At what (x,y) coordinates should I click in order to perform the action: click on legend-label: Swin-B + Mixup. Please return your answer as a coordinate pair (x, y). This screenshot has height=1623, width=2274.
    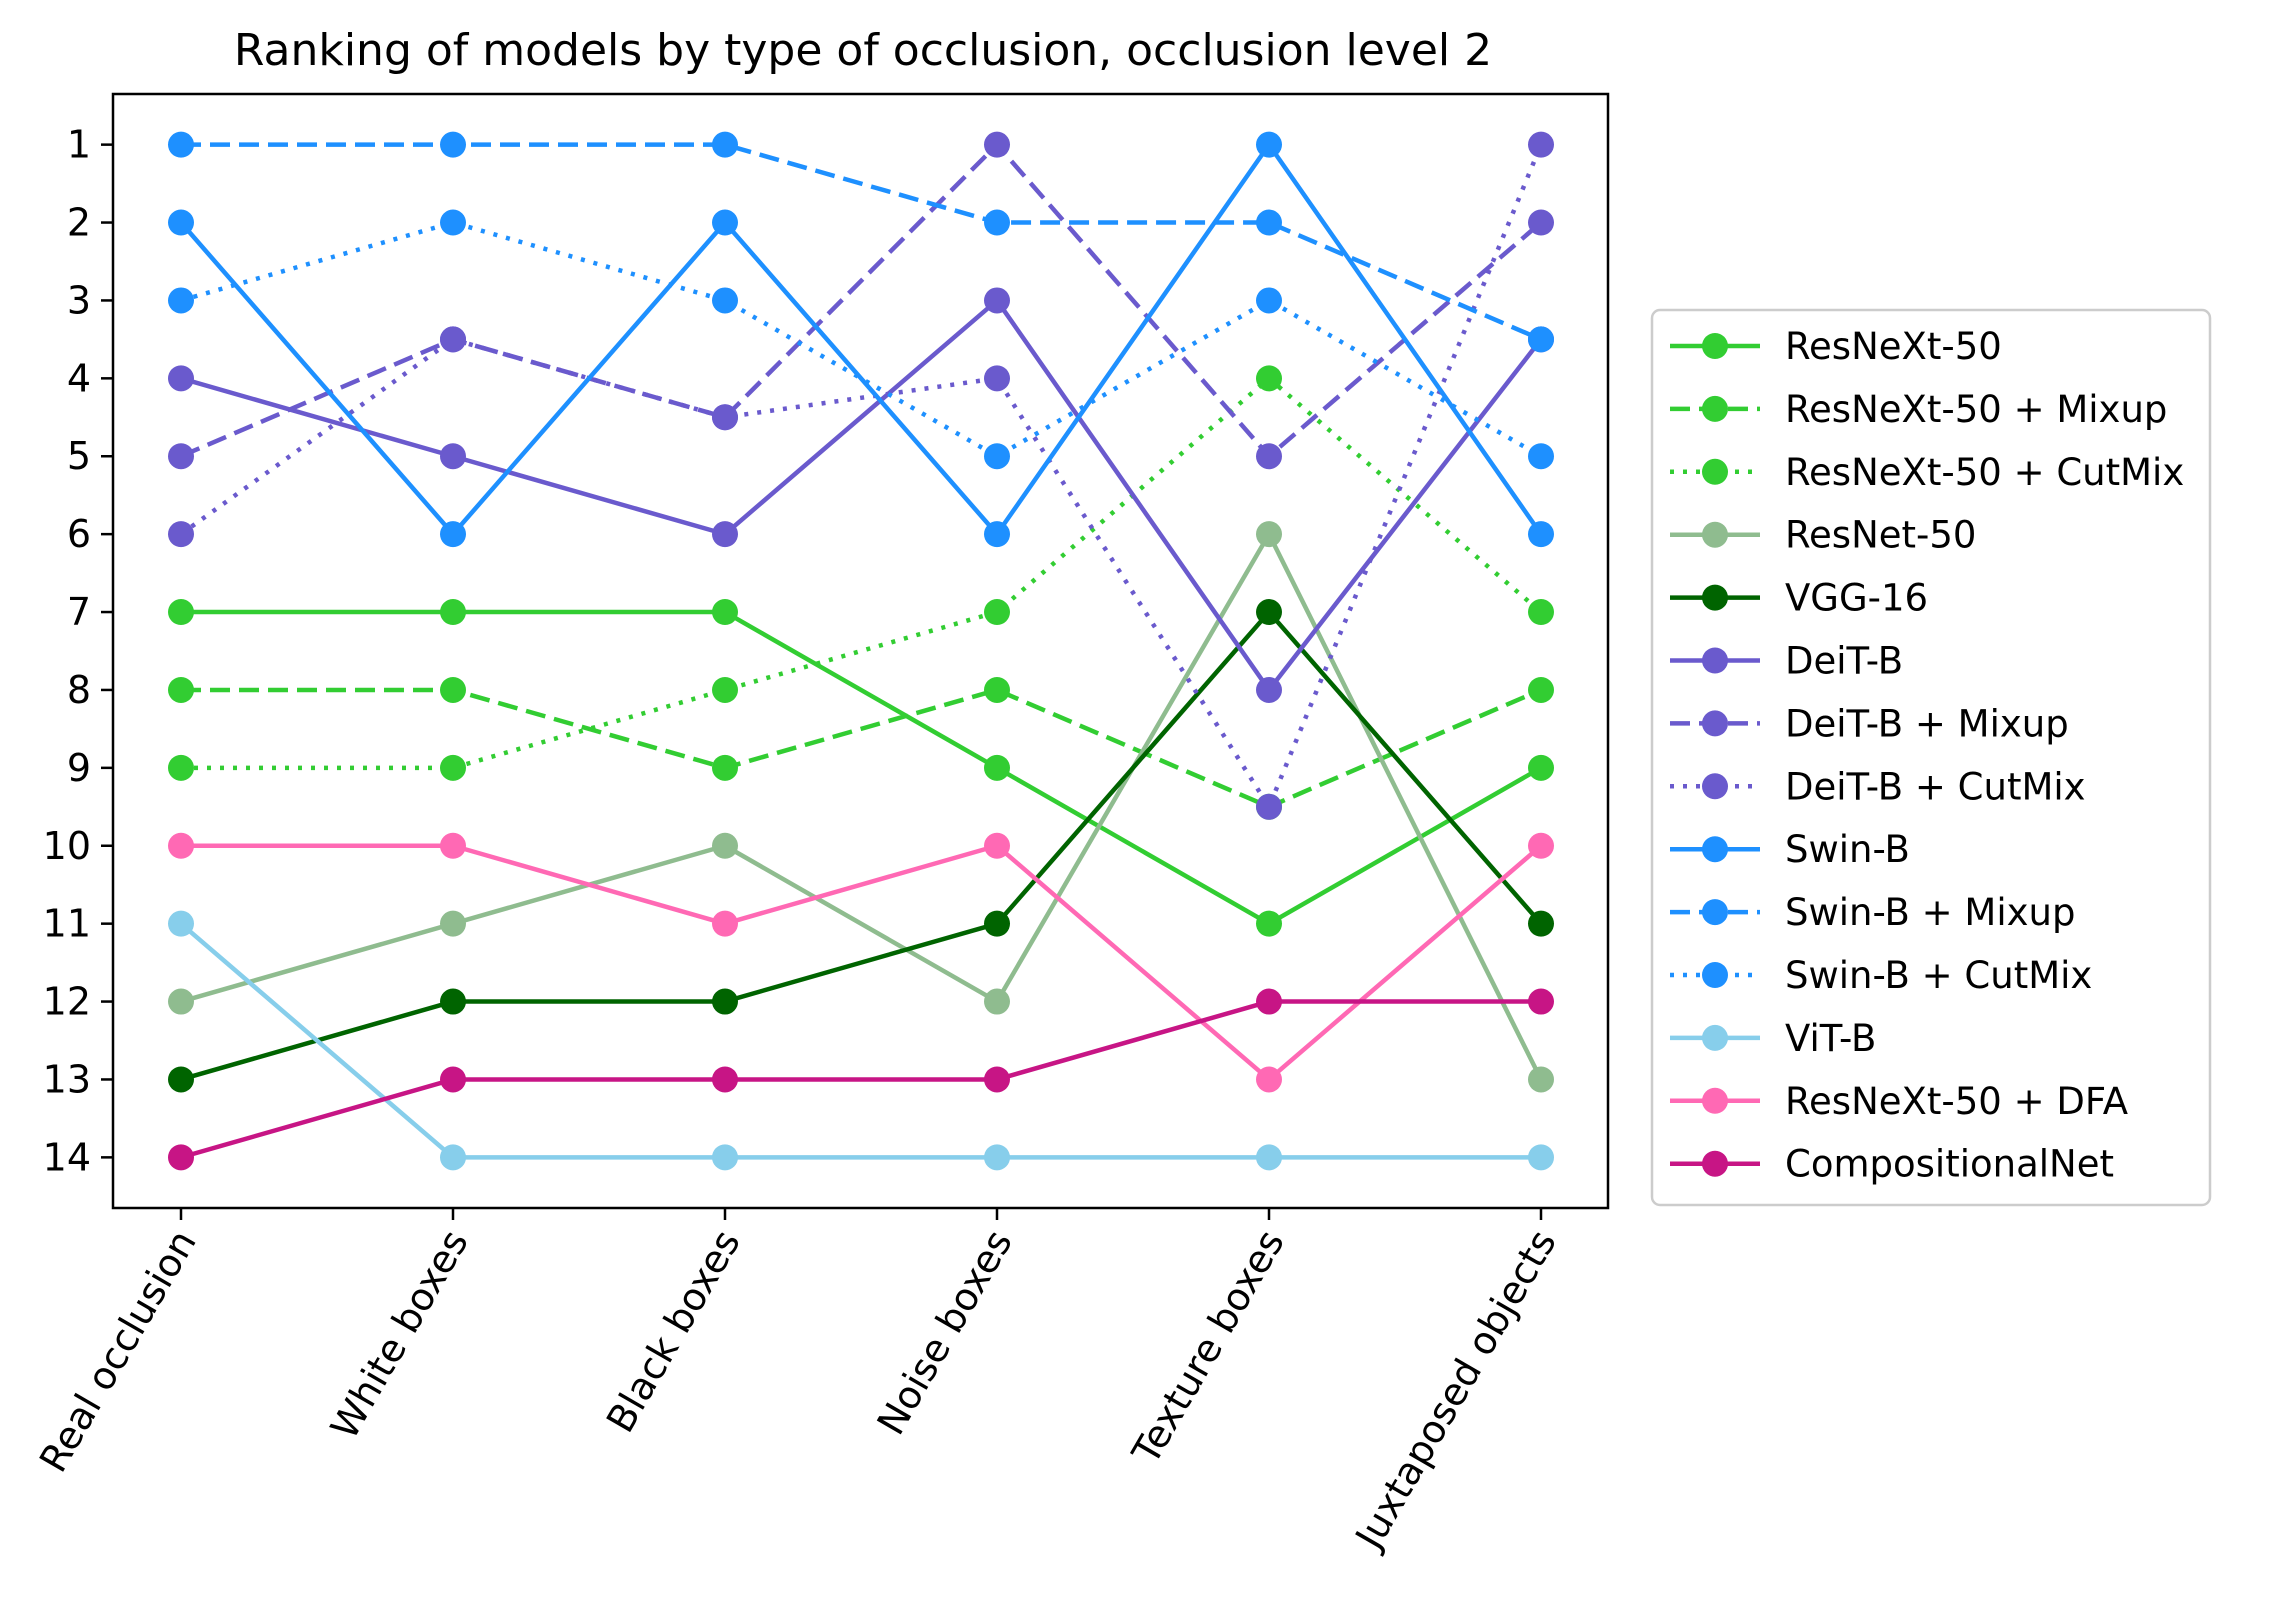
    Looking at the image, I should click on (1930, 912).